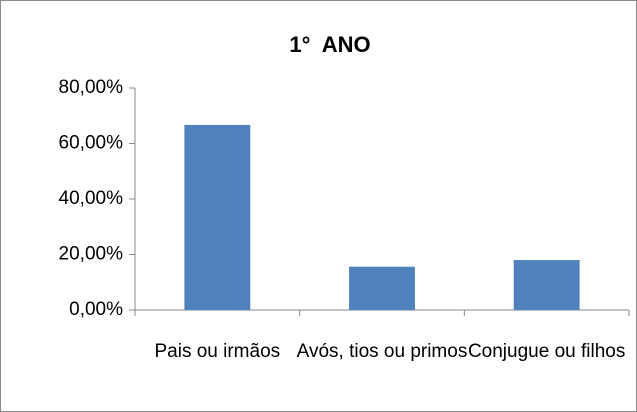 Image resolution: width=637 pixels, height=412 pixels. Describe the element at coordinates (91, 254) in the screenshot. I see `y-tick-label: 20,00%` at that location.